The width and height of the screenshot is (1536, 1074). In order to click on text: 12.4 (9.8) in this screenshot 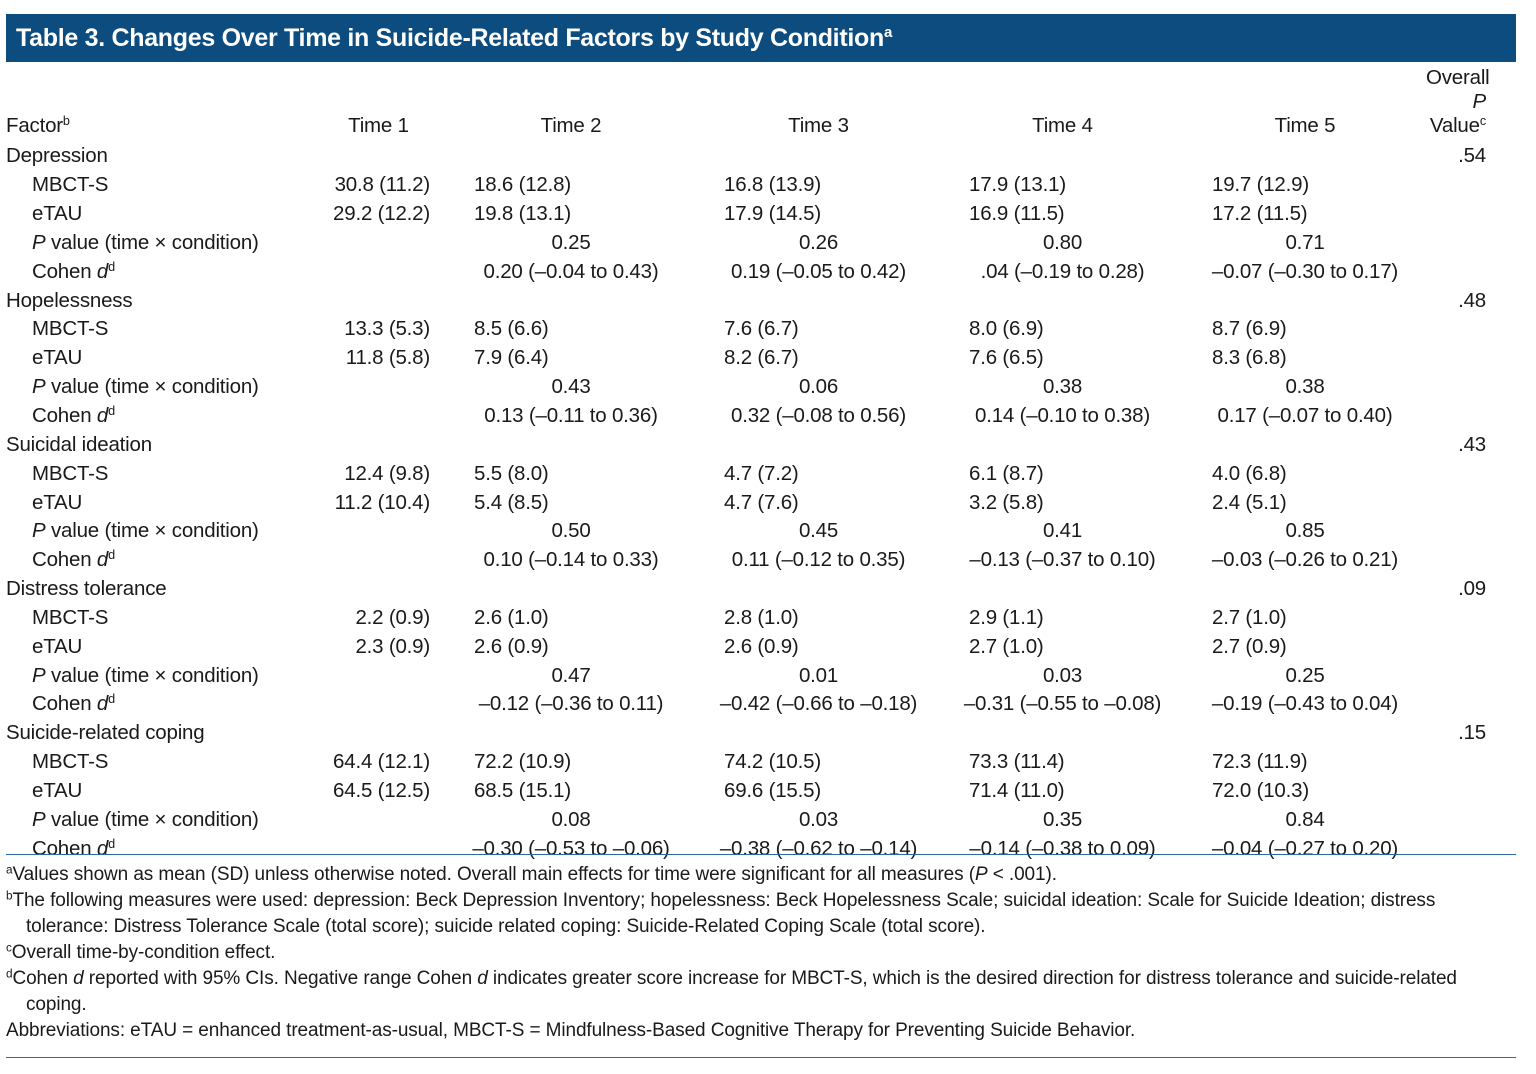, I will do `click(387, 473)`.